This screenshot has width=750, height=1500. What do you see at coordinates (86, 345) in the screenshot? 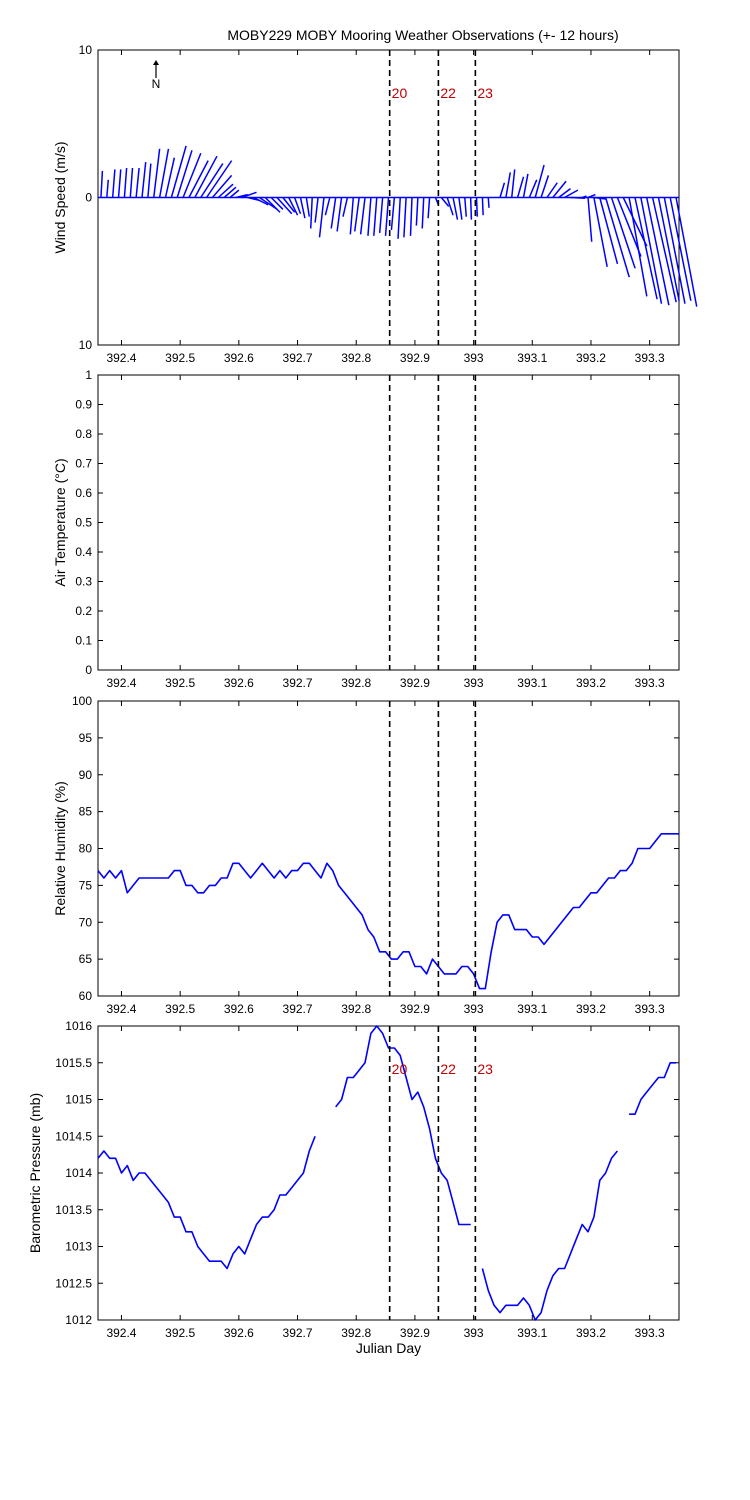
I see `y-tick-label: 10` at bounding box center [86, 345].